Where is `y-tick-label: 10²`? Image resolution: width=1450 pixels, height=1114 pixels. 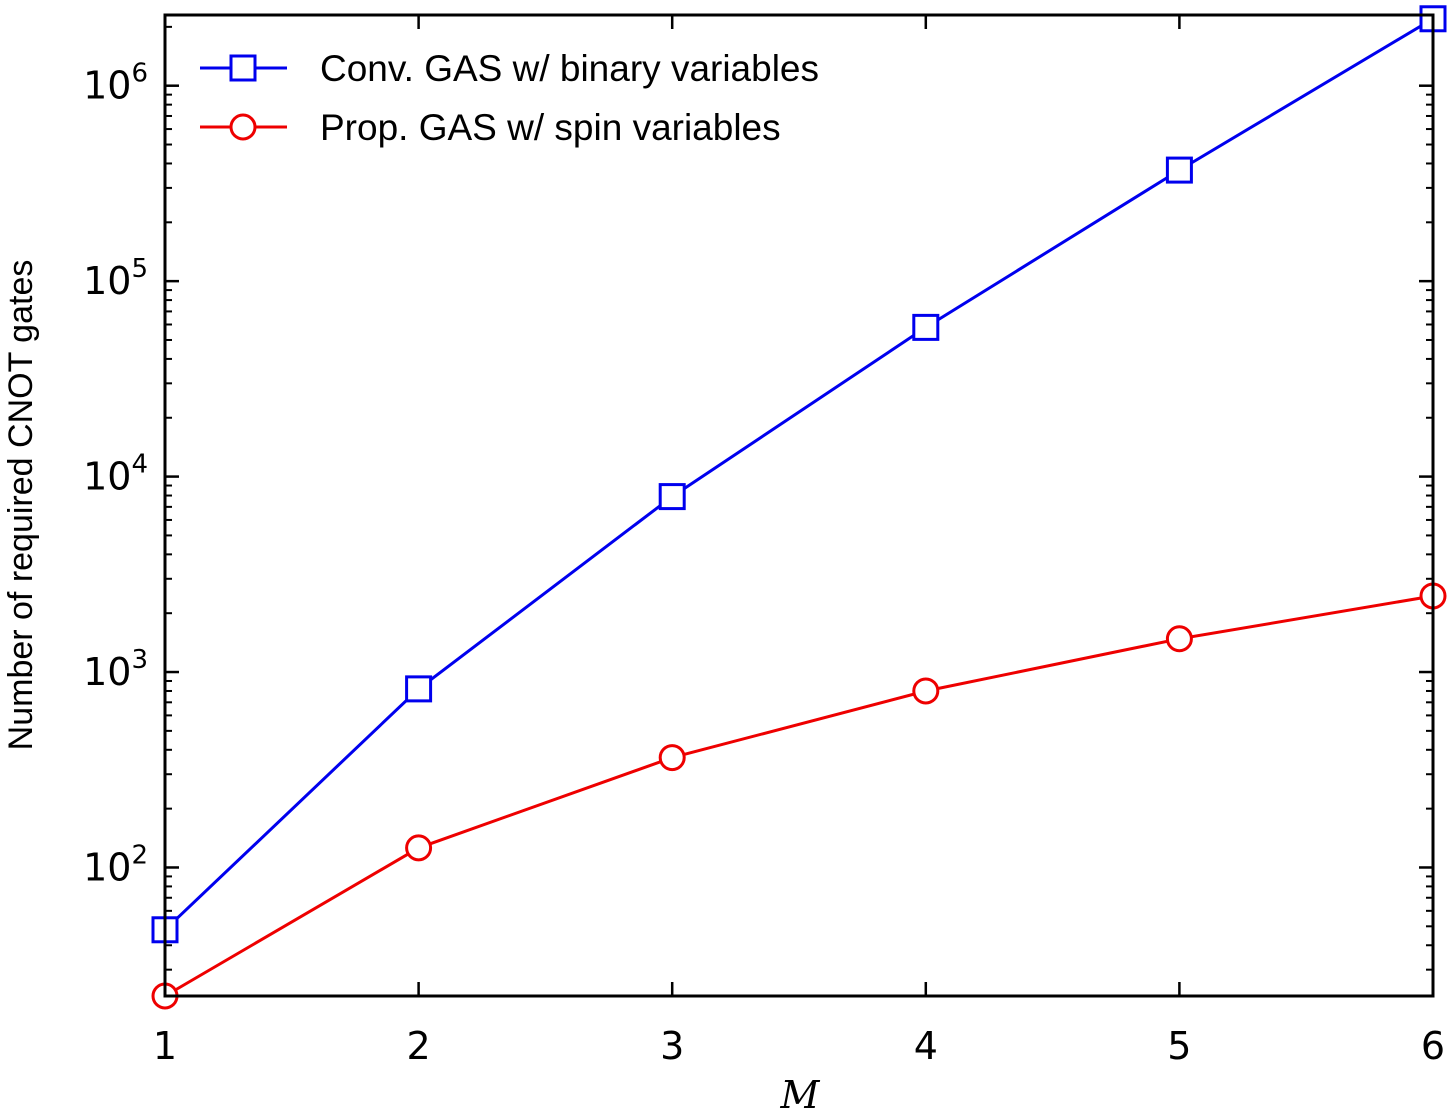
y-tick-label: 10² is located at coordinates (115, 864).